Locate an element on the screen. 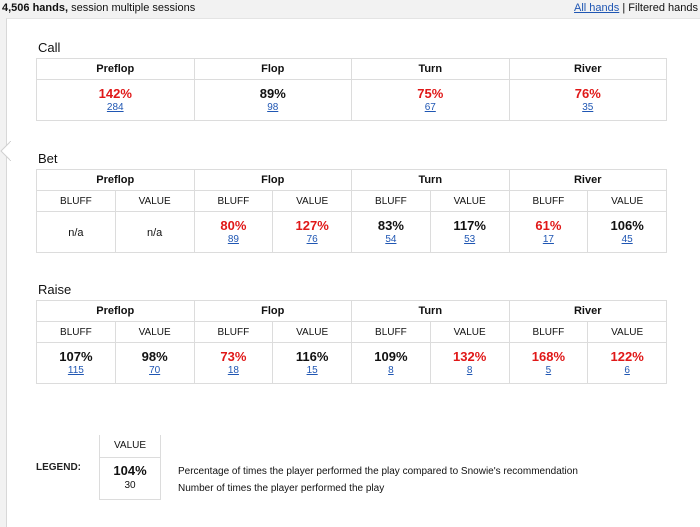 The width and height of the screenshot is (700, 527). raise-cell: 116% 15 is located at coordinates (312, 363).